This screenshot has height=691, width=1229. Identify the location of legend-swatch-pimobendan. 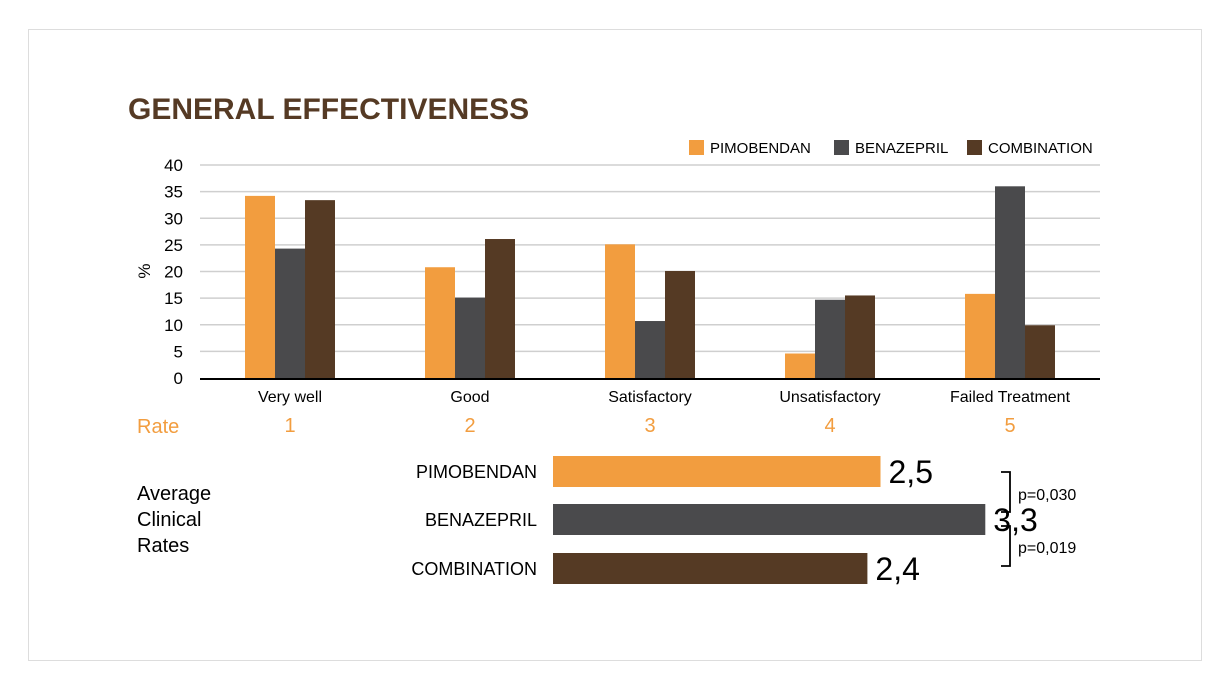
(696, 147).